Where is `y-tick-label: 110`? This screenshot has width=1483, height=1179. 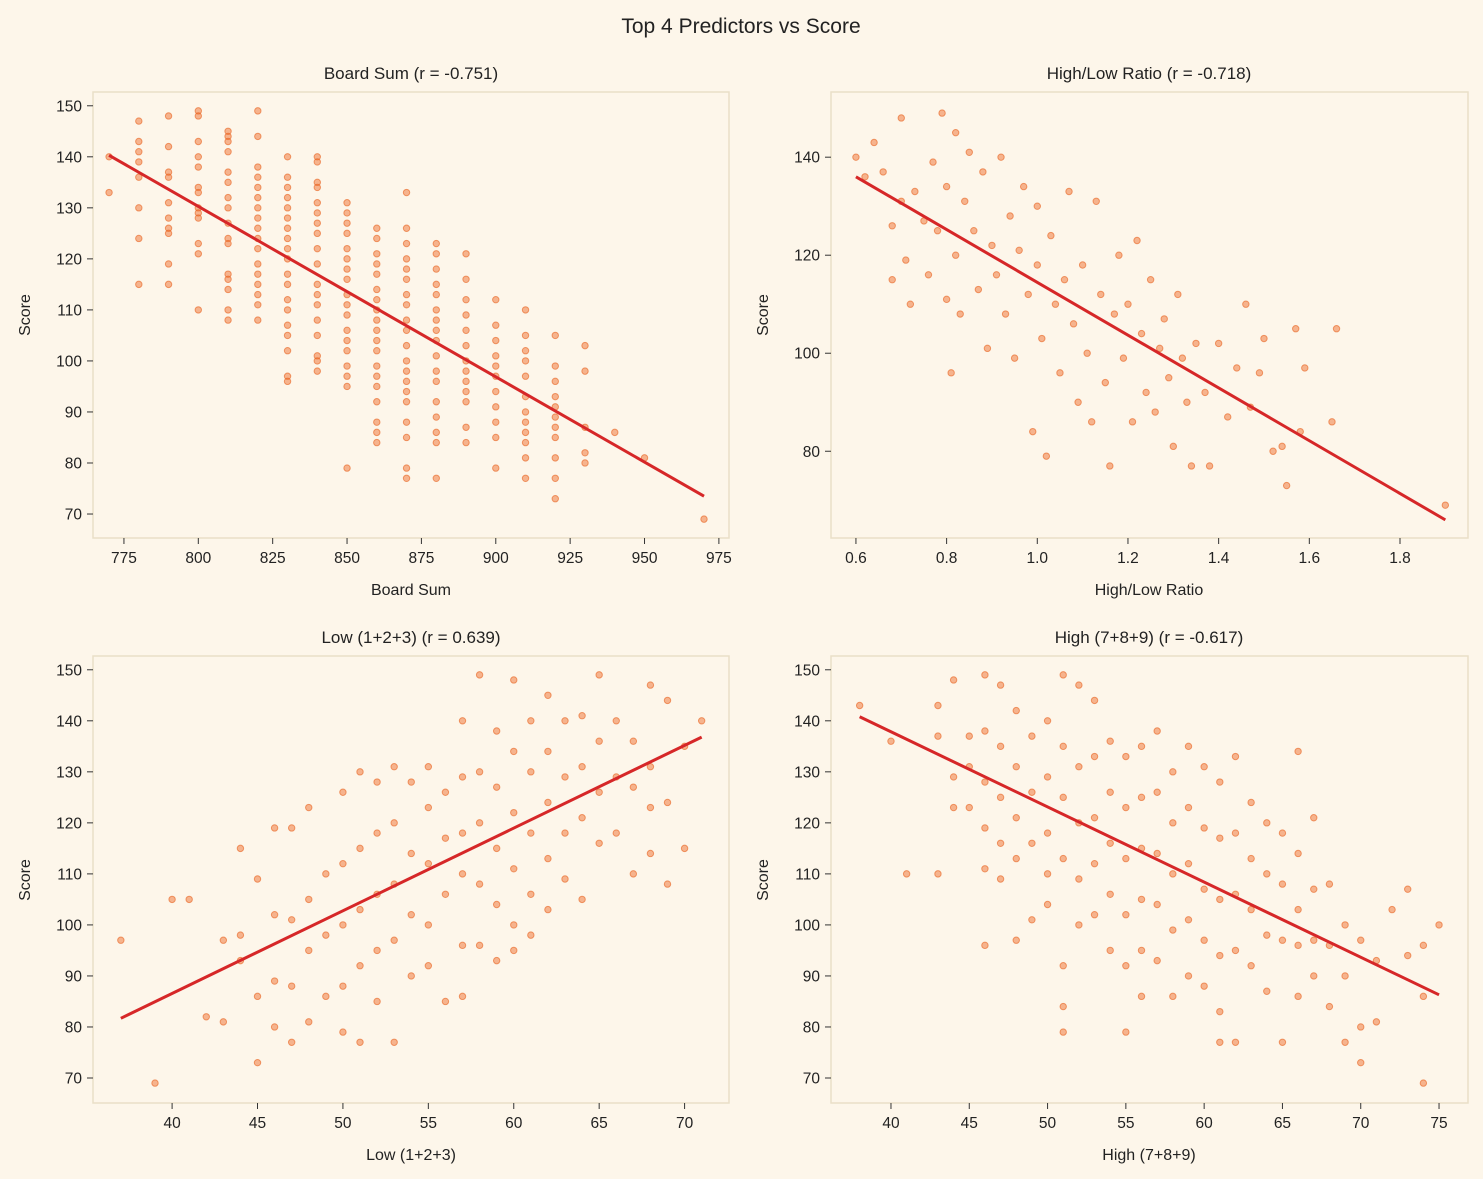 y-tick-label: 110 is located at coordinates (807, 874).